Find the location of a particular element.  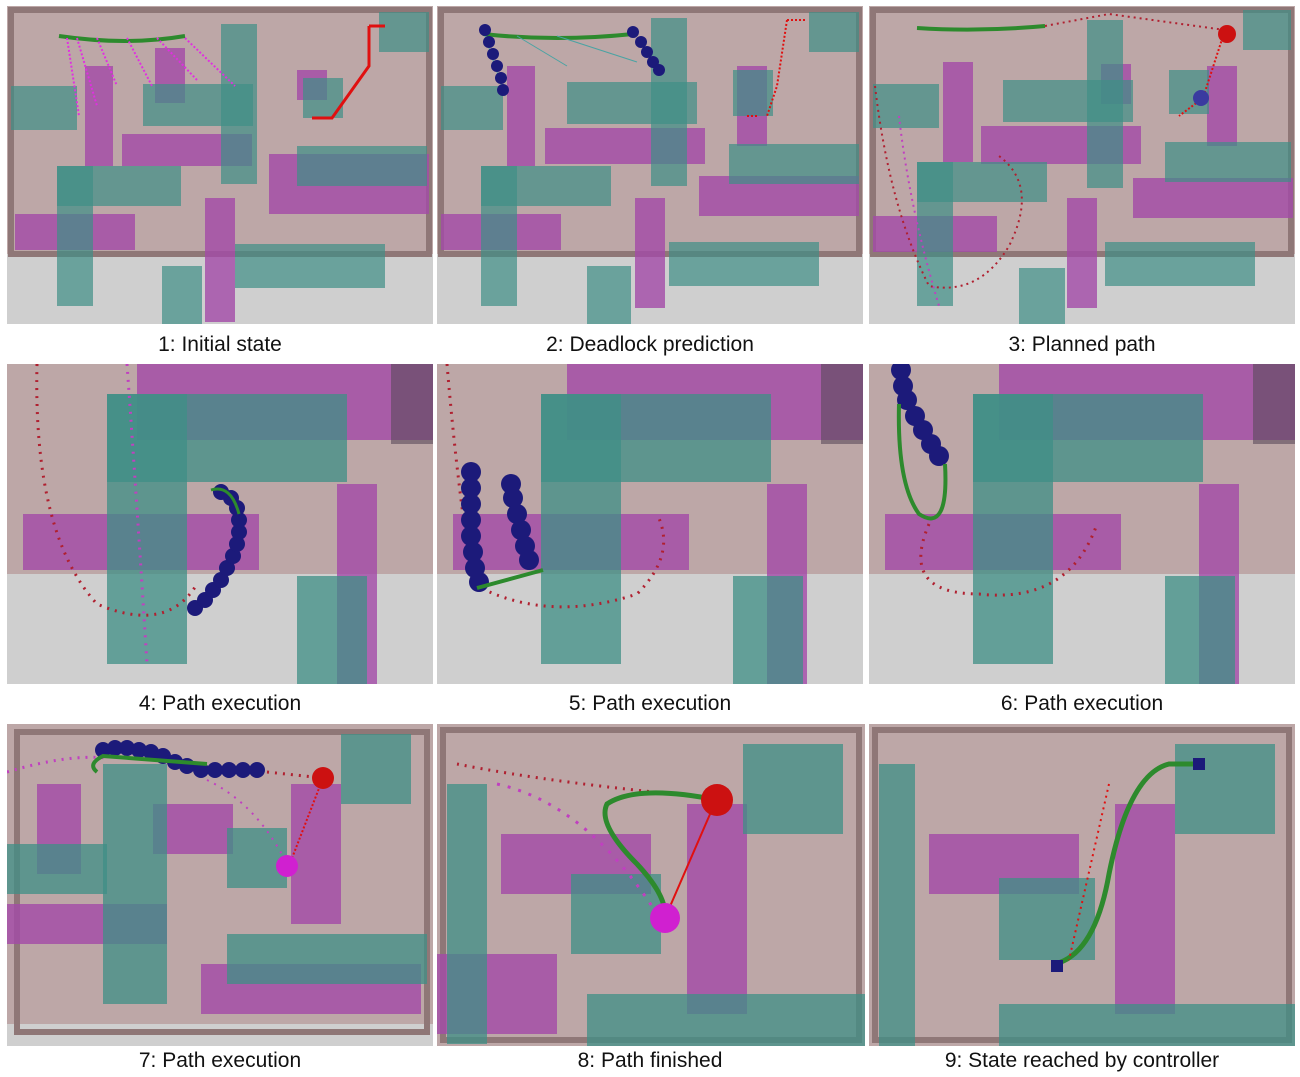

panel-1-caption: 1: Initial state is located at coordinates (220, 344).